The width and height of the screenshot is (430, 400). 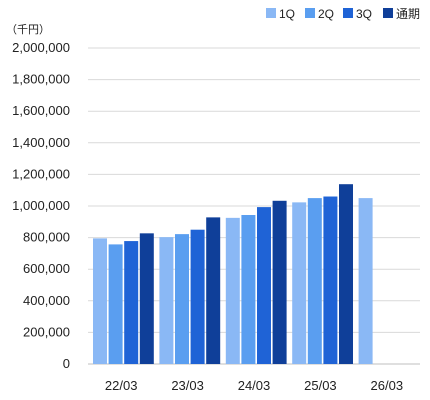 What do you see at coordinates (28, 29) in the screenshot?
I see `unit-label: （千円）` at bounding box center [28, 29].